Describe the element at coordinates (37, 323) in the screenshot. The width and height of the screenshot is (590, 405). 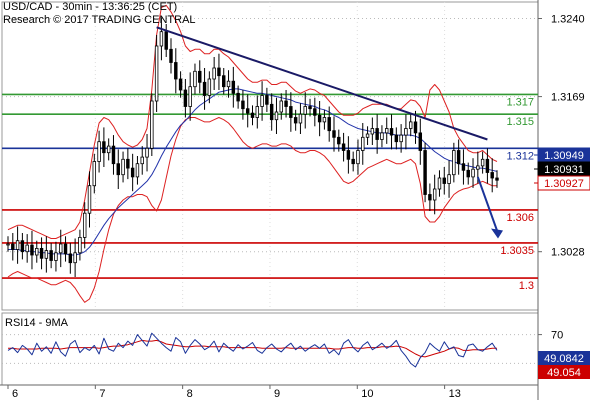
I see `rsi-title: RSI14 - 9MA` at that location.